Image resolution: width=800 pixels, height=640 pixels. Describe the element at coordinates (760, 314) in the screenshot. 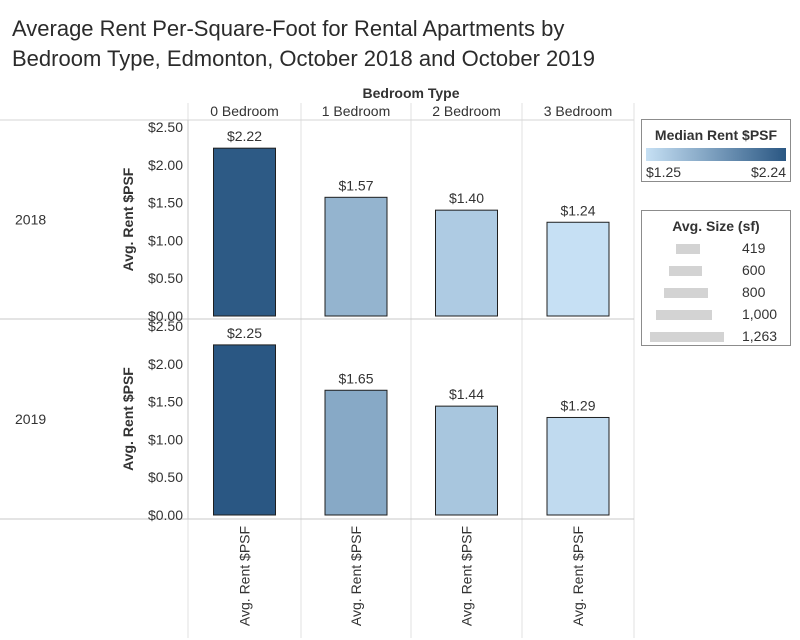

I see `size-legend-label: 1,000` at that location.